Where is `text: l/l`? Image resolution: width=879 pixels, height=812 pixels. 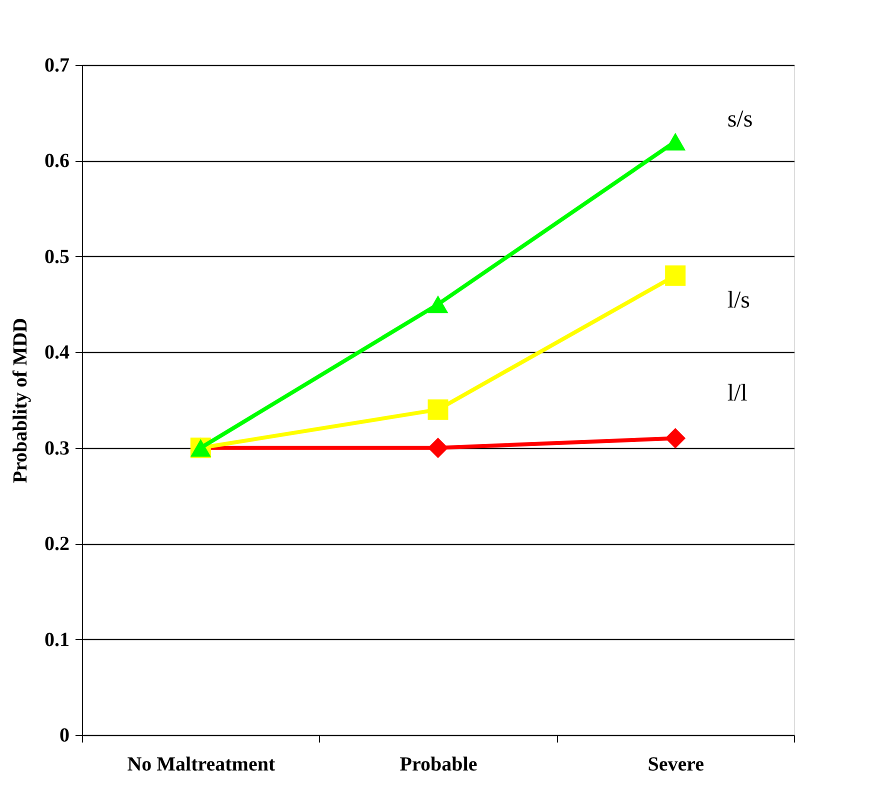 text: l/l is located at coordinates (737, 393).